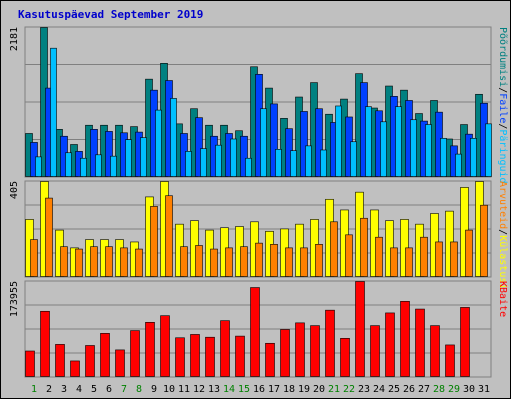 The image size is (512, 400). I want to click on bar-hits-Päringuid-day-16, so click(263, 142).